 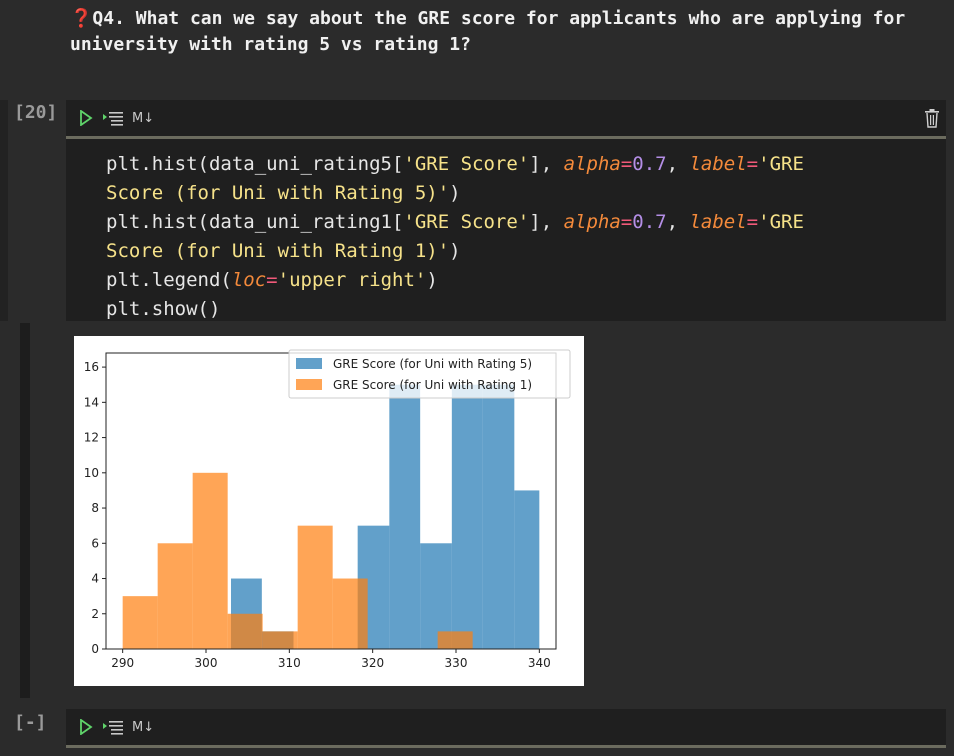 What do you see at coordinates (91, 438) in the screenshot?
I see `y-tick-label: 12` at bounding box center [91, 438].